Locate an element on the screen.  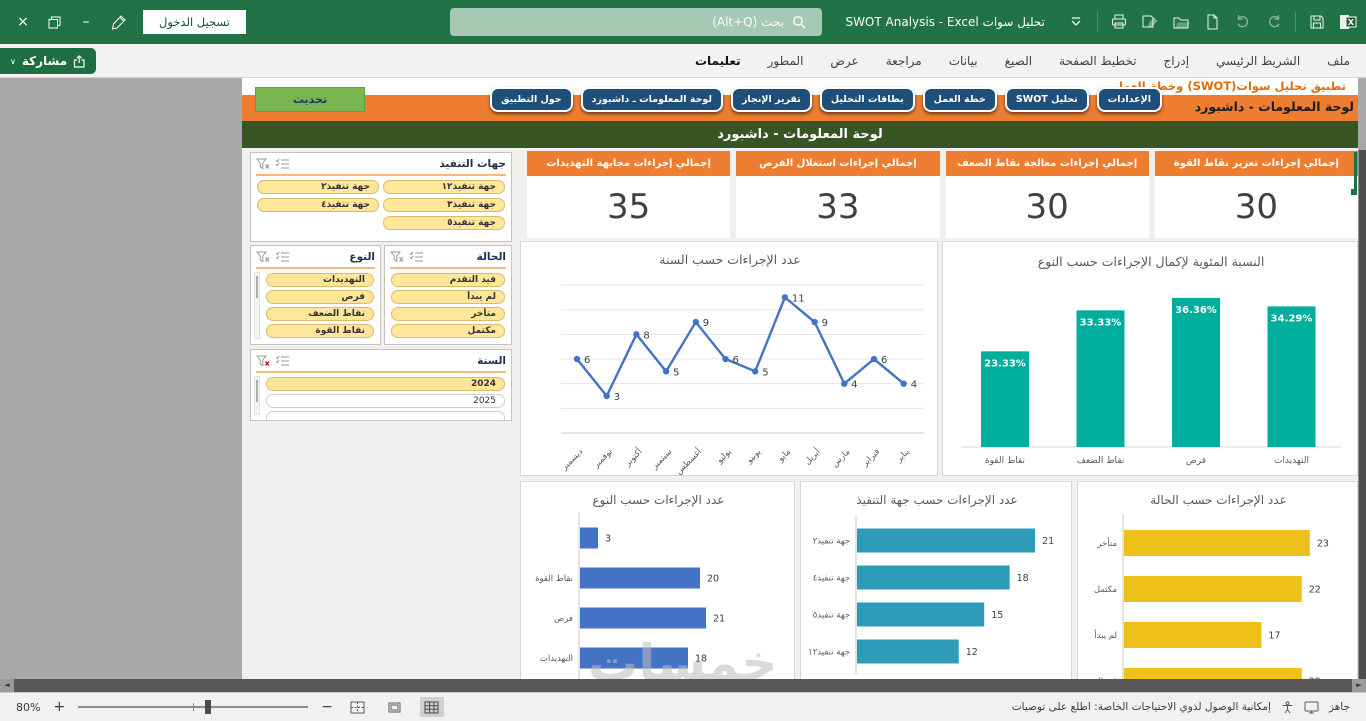
page-layout-view-button is located at coordinates (395, 707).